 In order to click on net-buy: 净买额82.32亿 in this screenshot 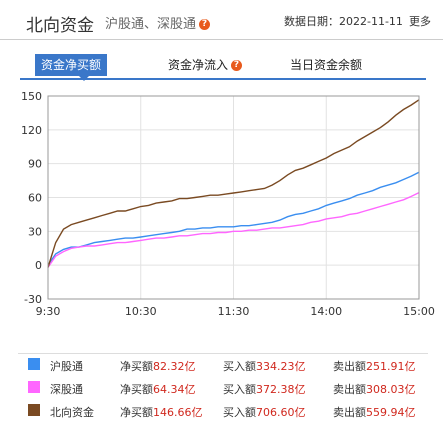, I will do `click(158, 366)`.